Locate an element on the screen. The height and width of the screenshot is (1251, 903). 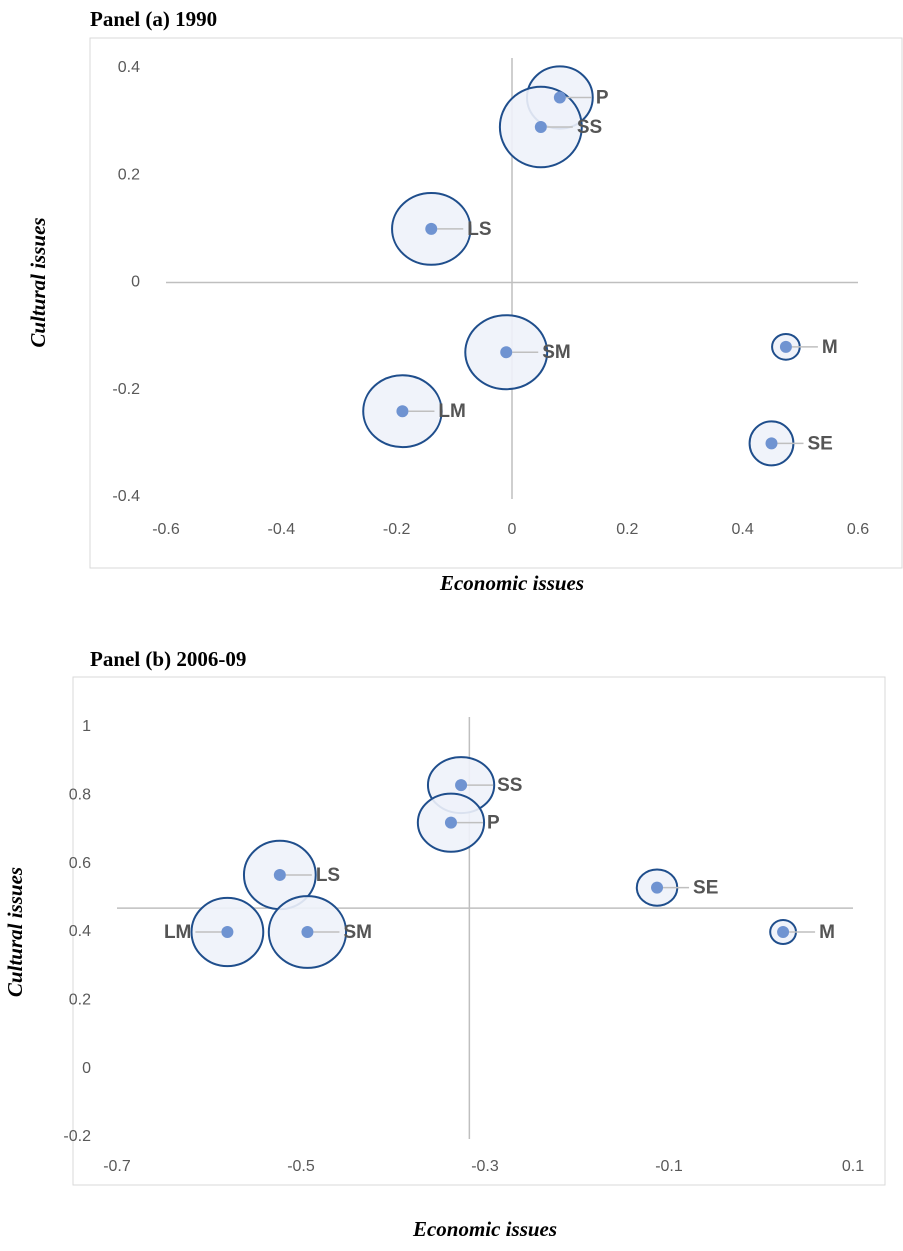
y-tick-label: 1 is located at coordinates (86, 726).